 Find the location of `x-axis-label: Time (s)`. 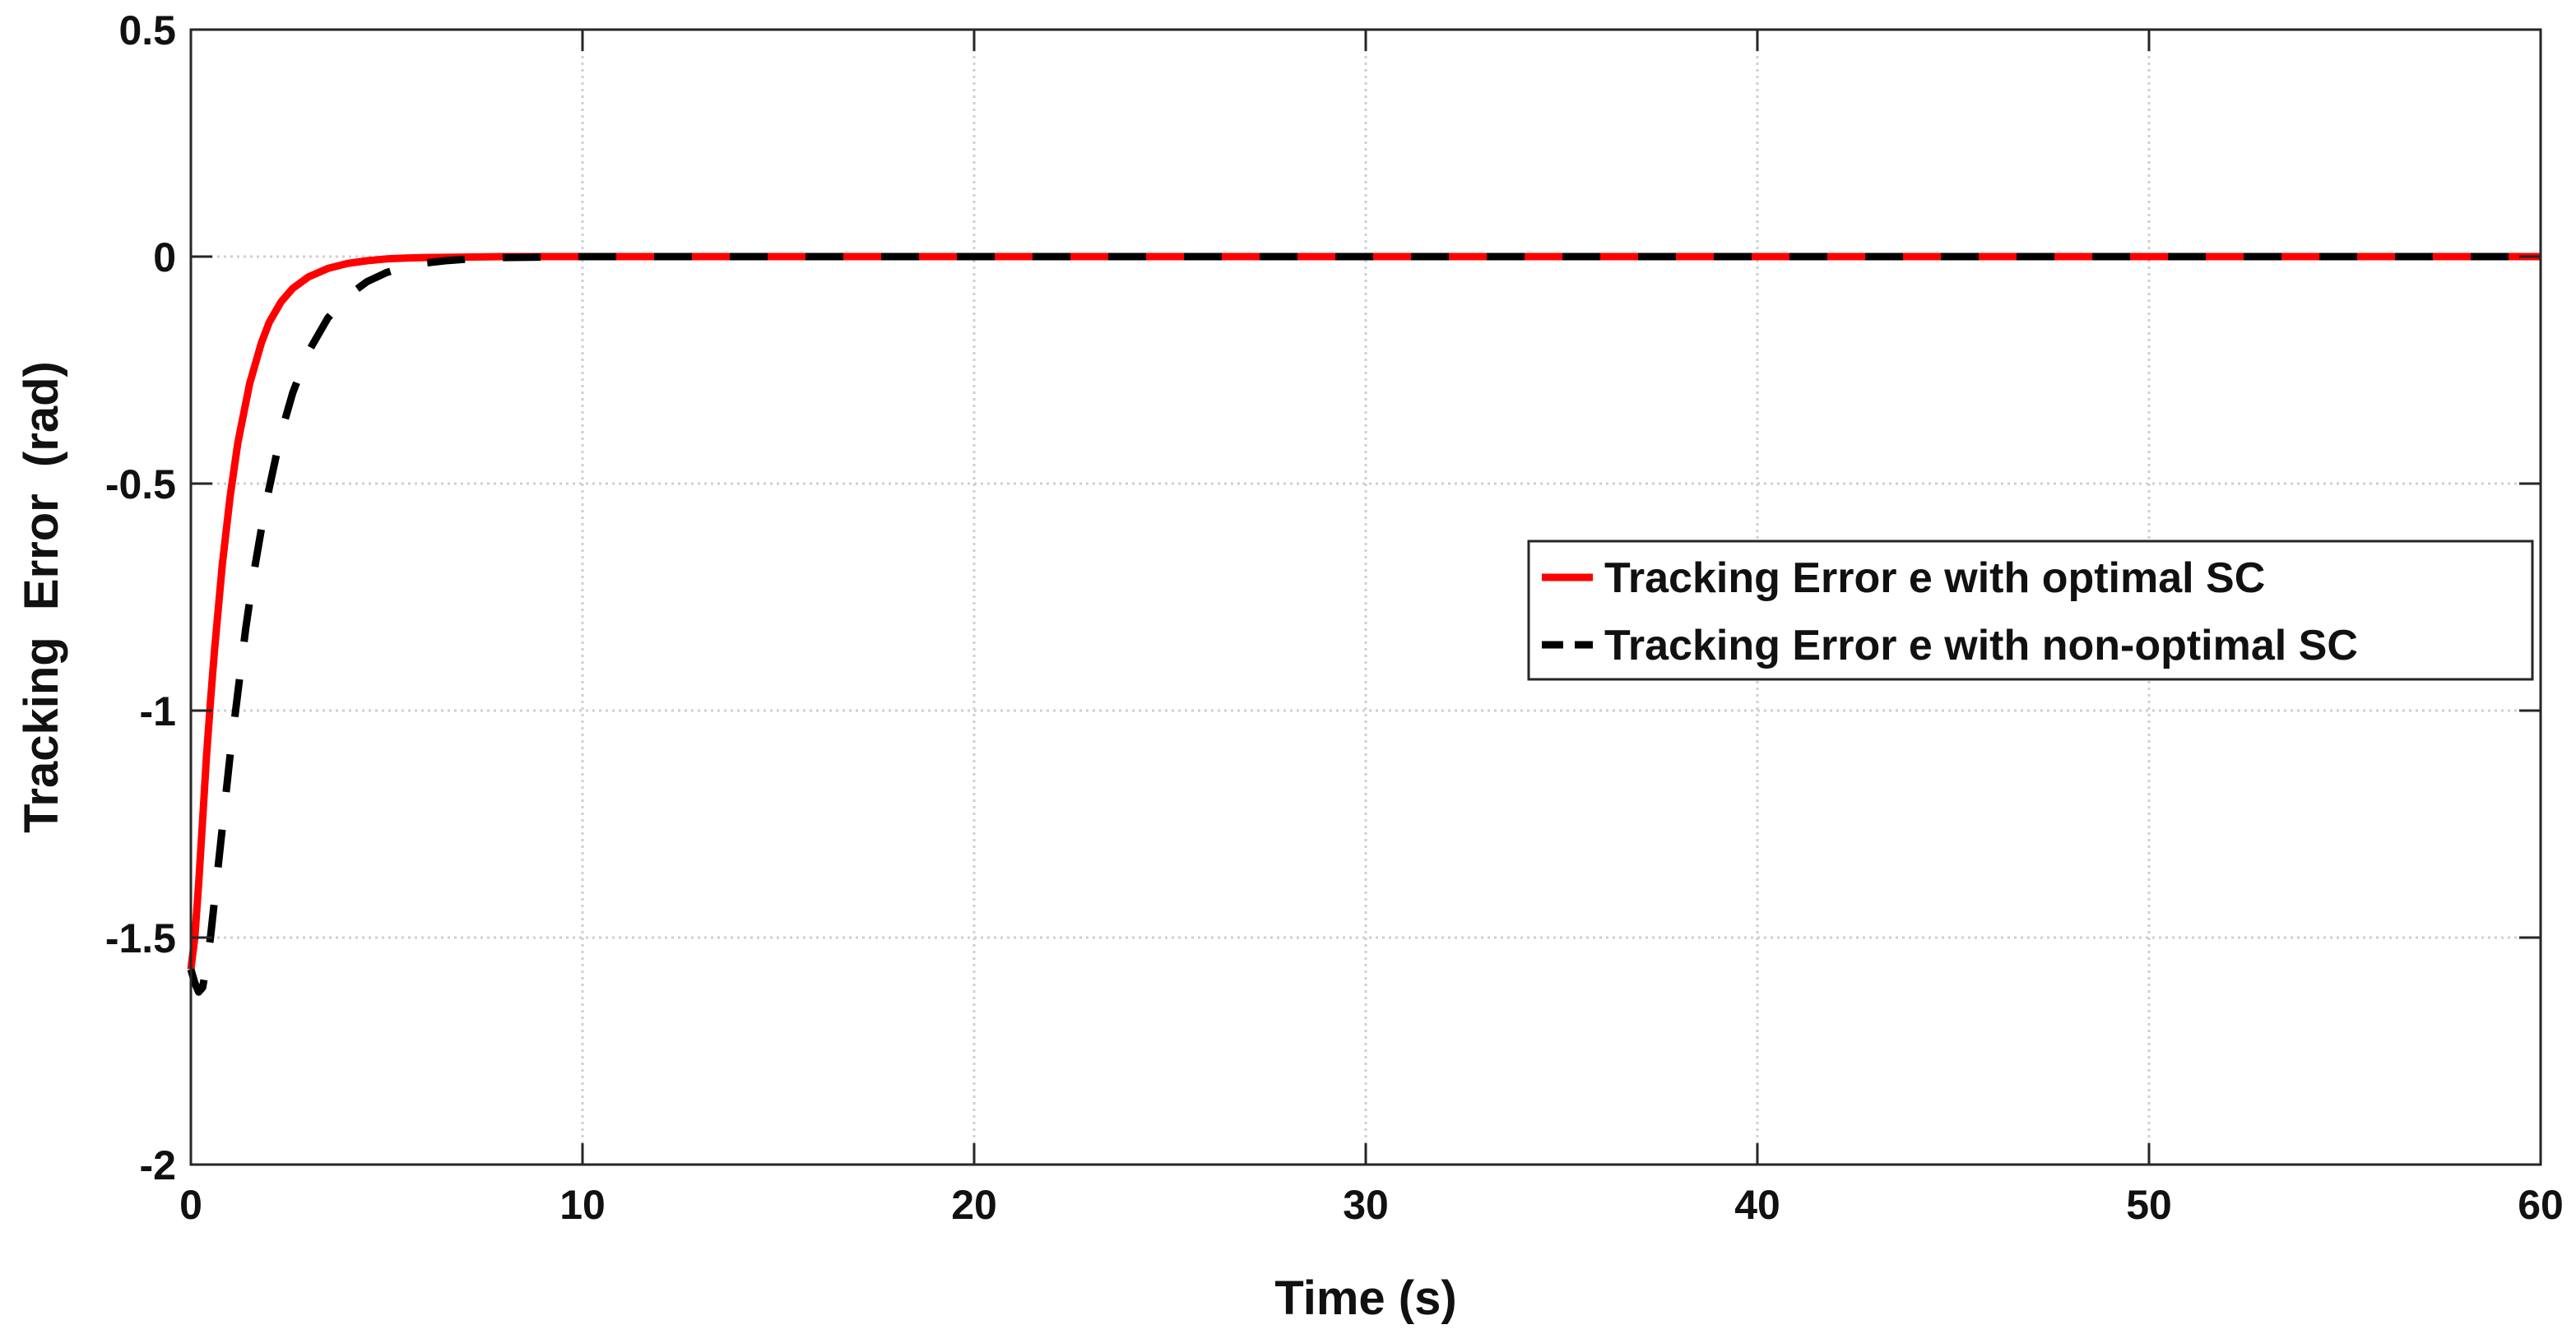

x-axis-label: Time (s) is located at coordinates (1365, 1298).